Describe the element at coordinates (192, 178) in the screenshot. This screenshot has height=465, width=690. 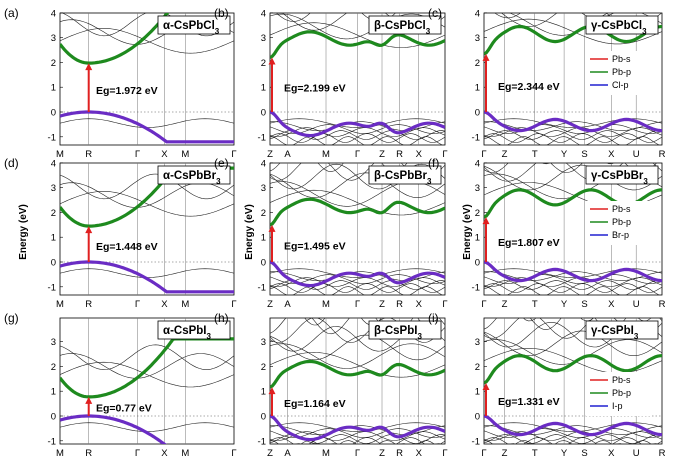
I see `panel-title: α-CsPbBr3` at that location.